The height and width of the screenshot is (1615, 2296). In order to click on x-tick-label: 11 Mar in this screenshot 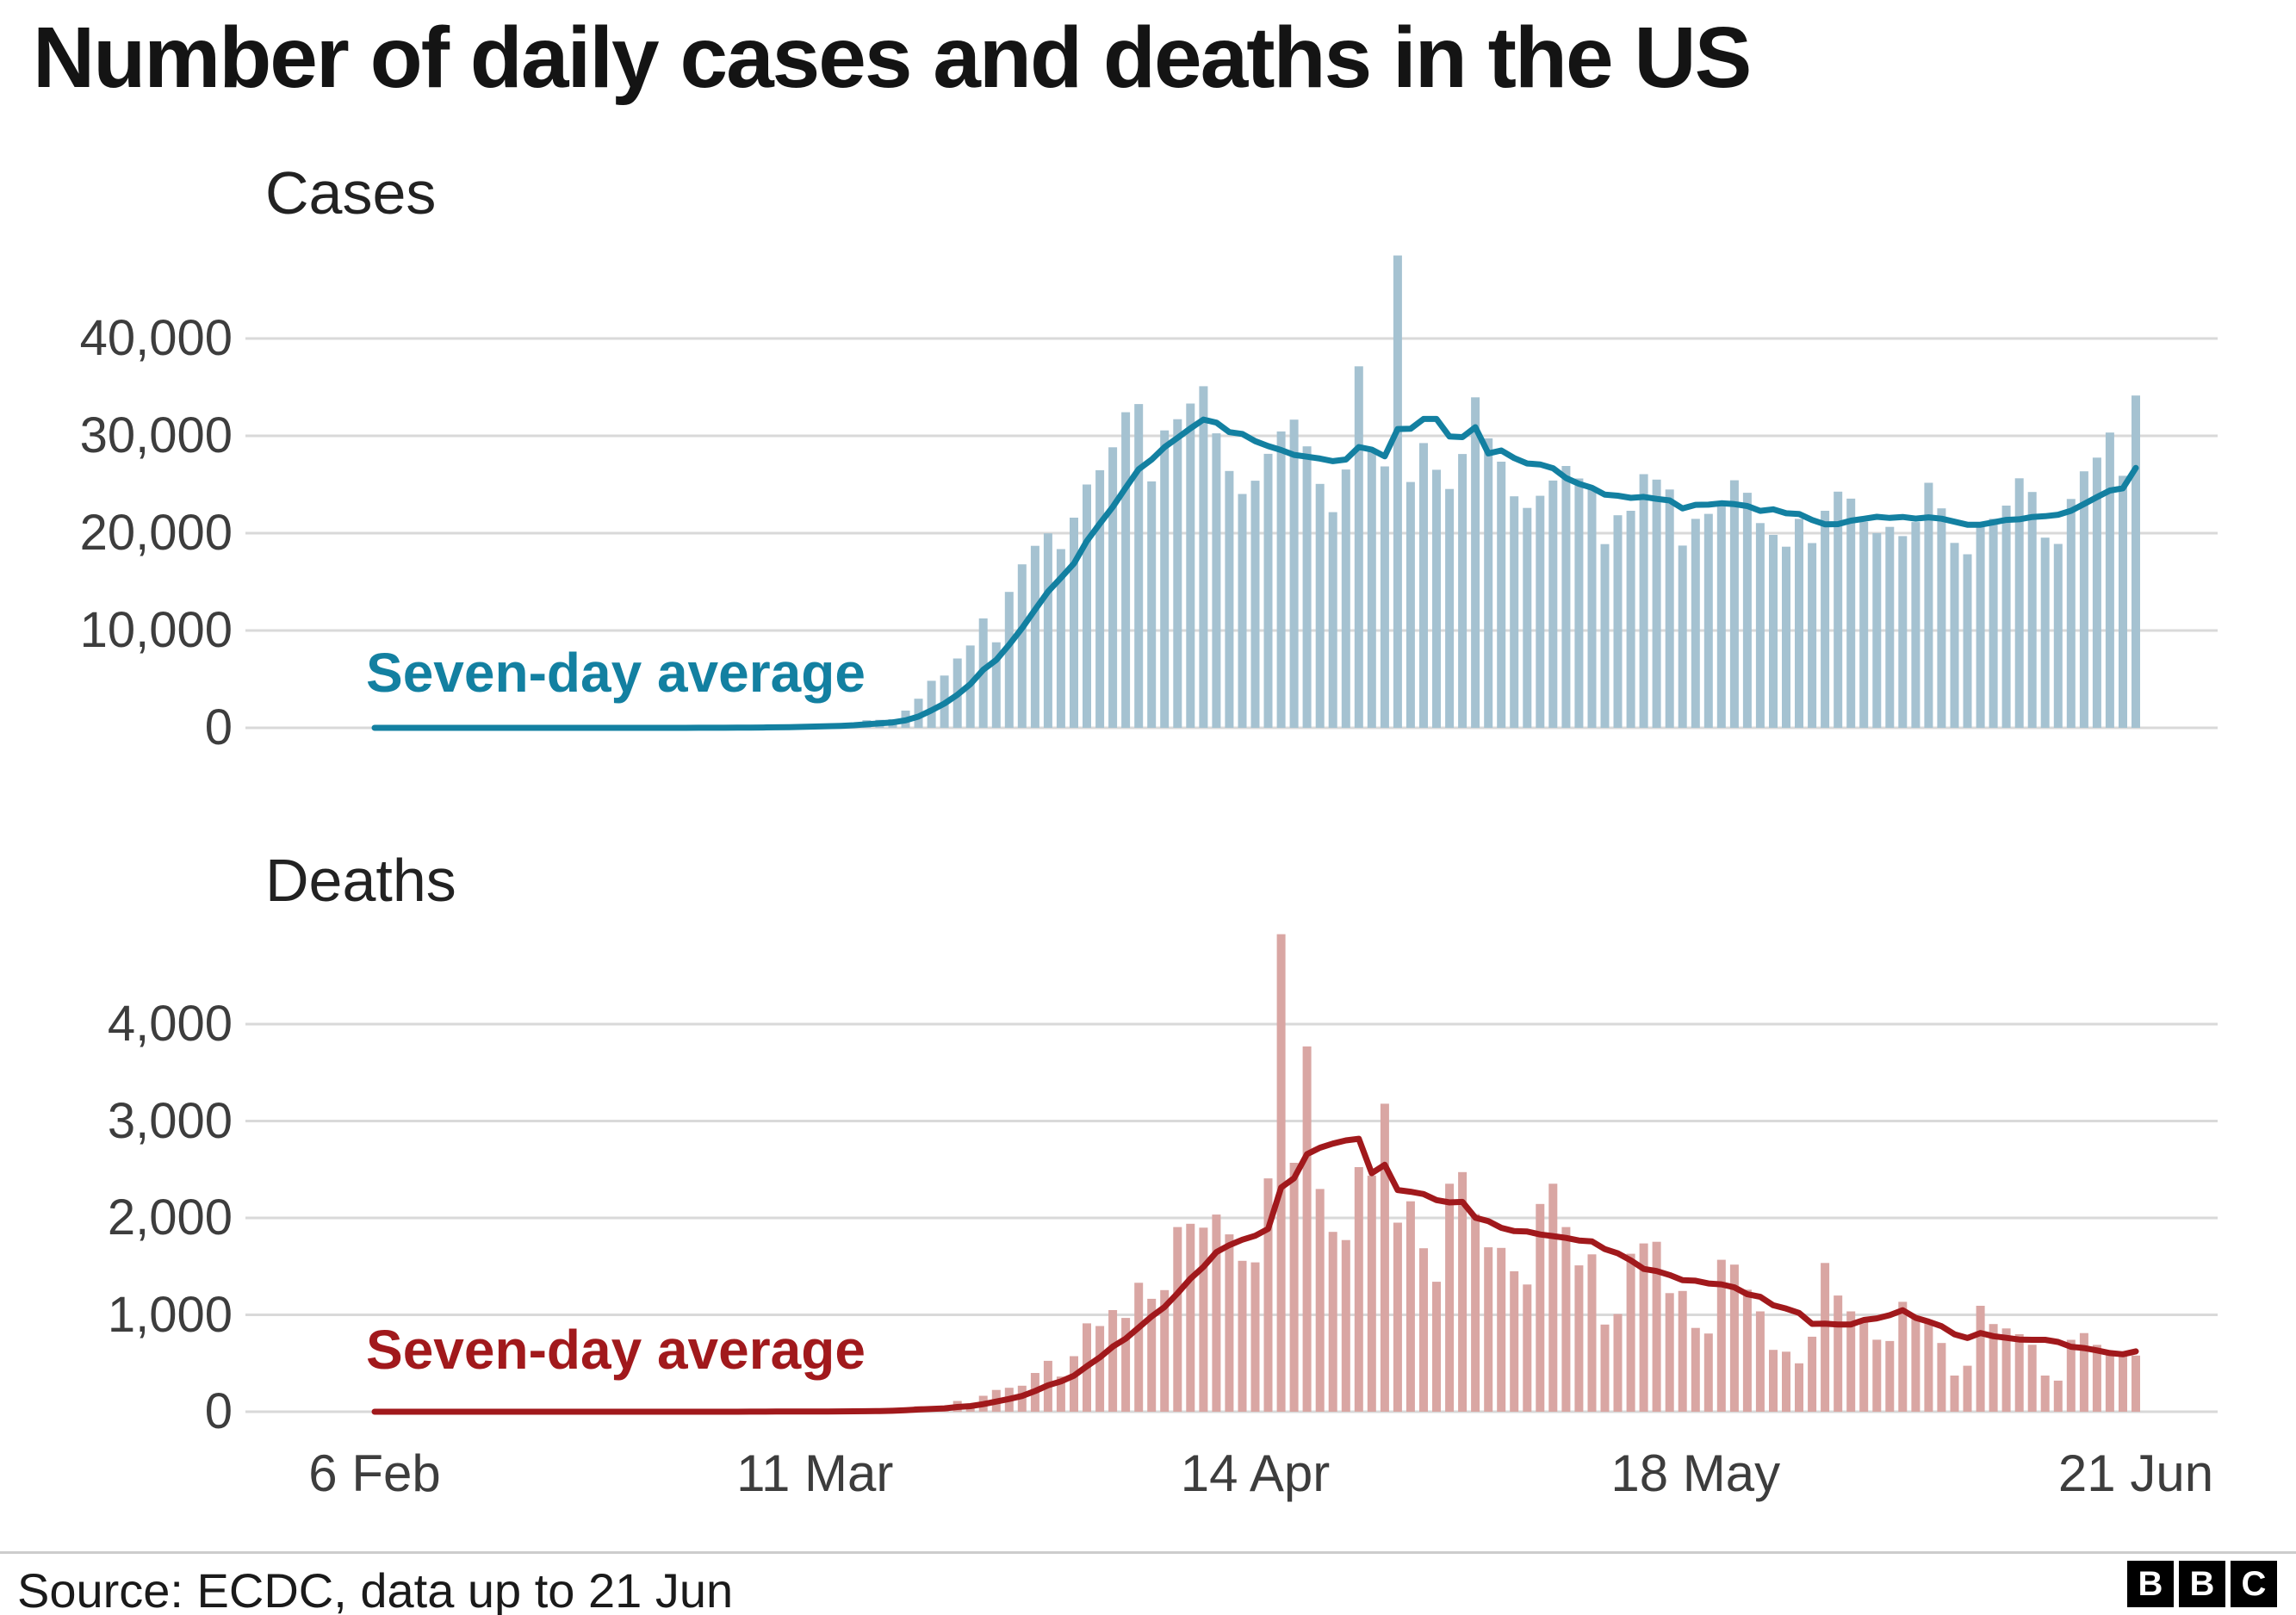, I will do `click(815, 1473)`.